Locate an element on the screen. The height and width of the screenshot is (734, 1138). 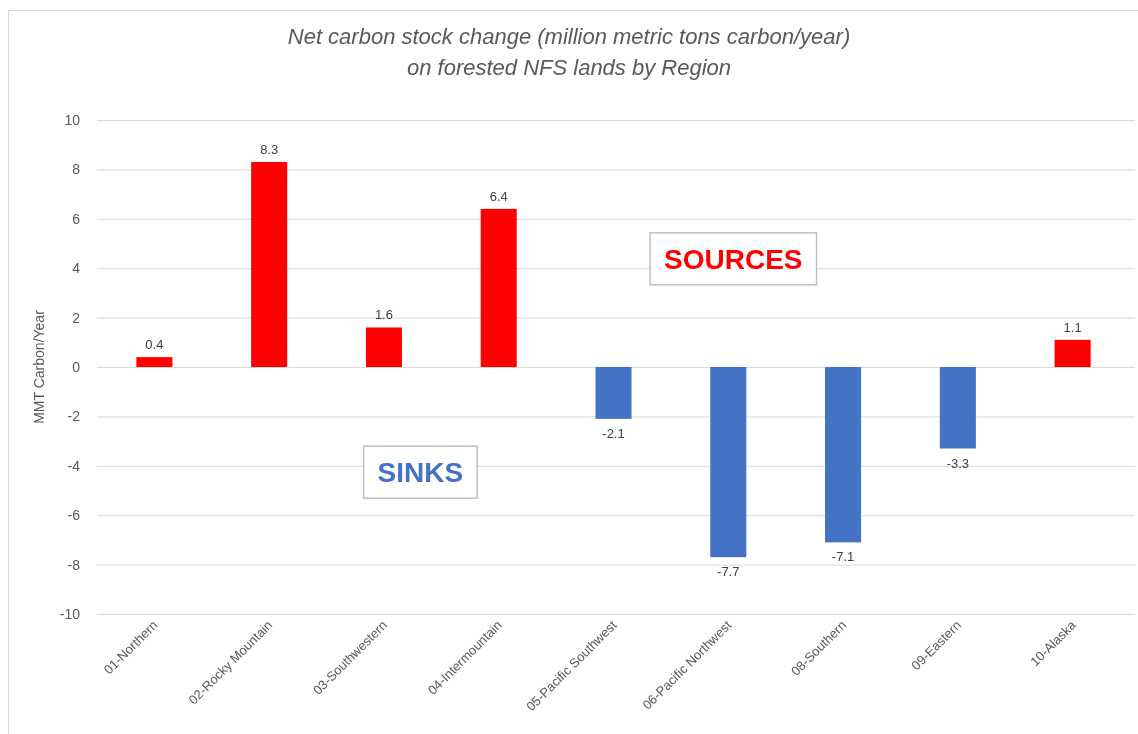
data-label: 6.4 is located at coordinates (498, 196).